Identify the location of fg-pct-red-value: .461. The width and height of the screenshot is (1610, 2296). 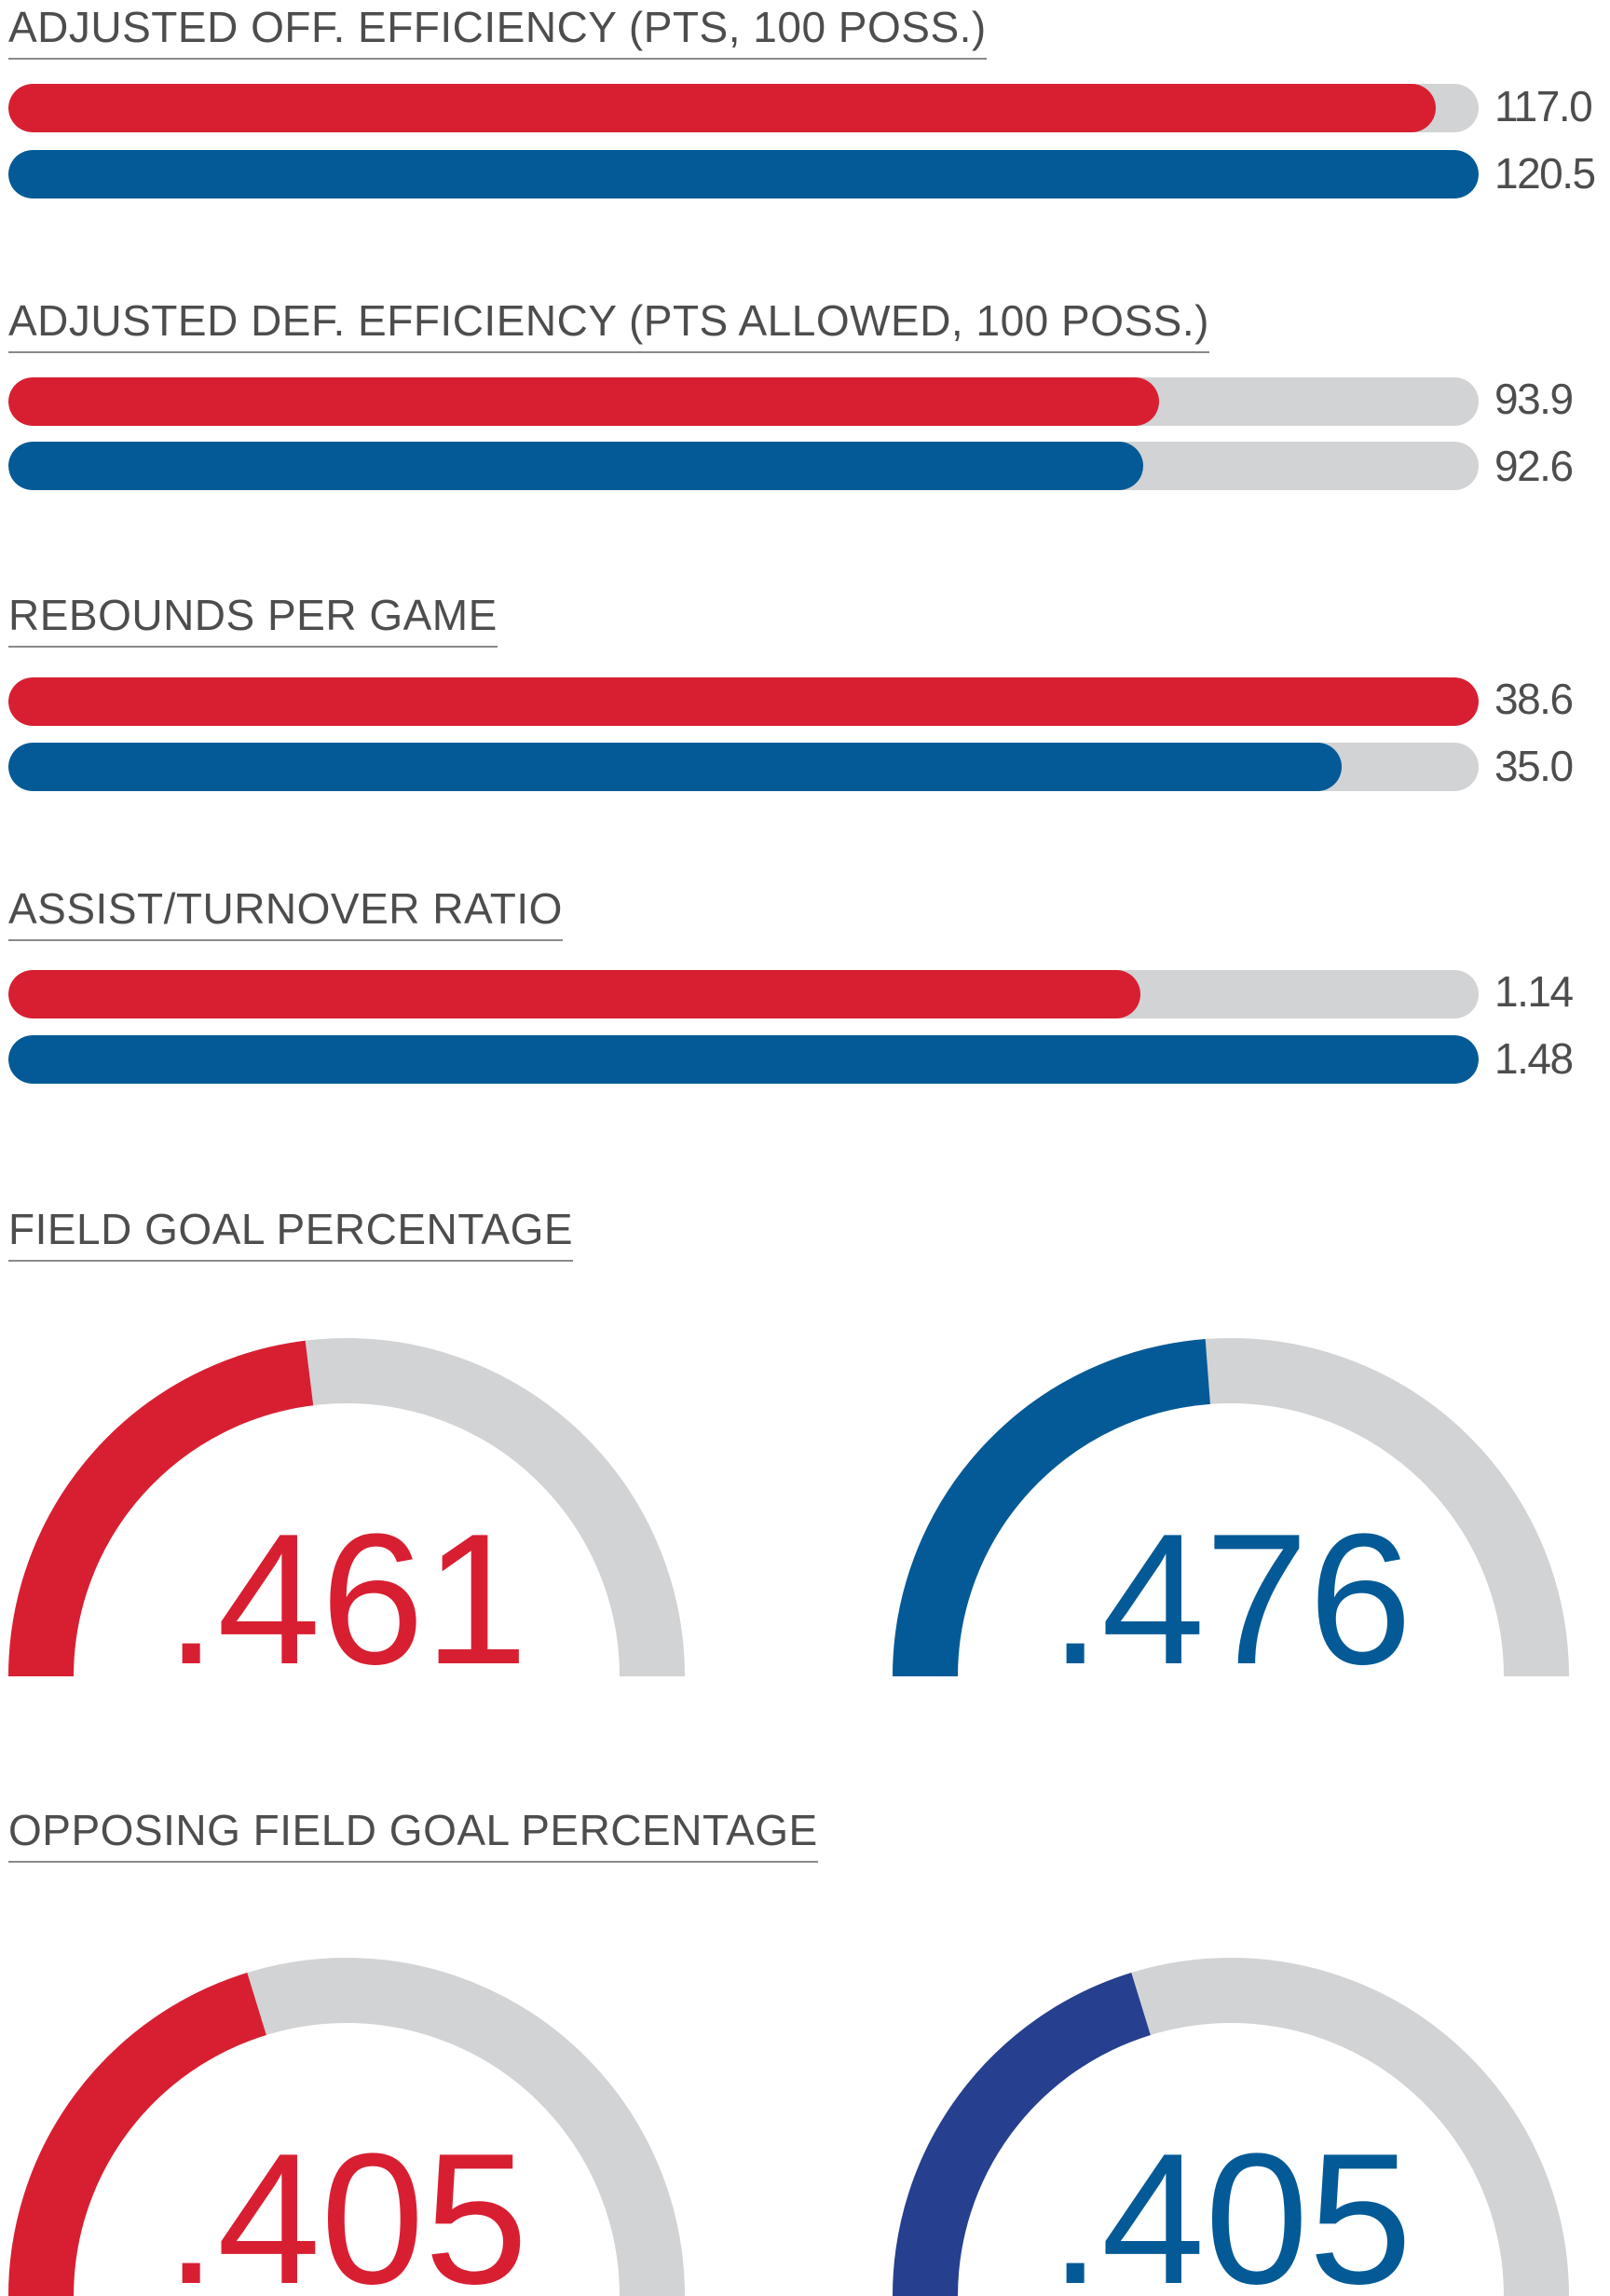
(346, 1599).